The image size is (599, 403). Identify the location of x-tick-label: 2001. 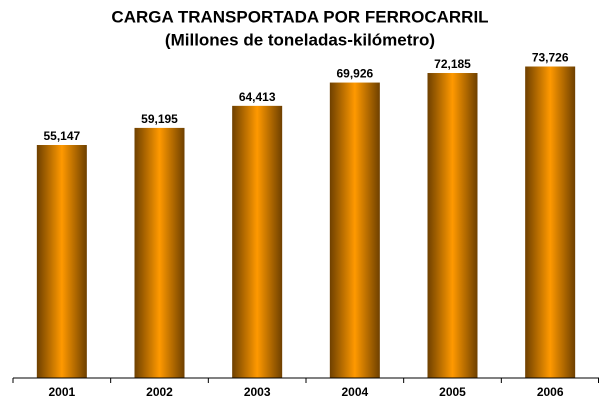
(61, 392).